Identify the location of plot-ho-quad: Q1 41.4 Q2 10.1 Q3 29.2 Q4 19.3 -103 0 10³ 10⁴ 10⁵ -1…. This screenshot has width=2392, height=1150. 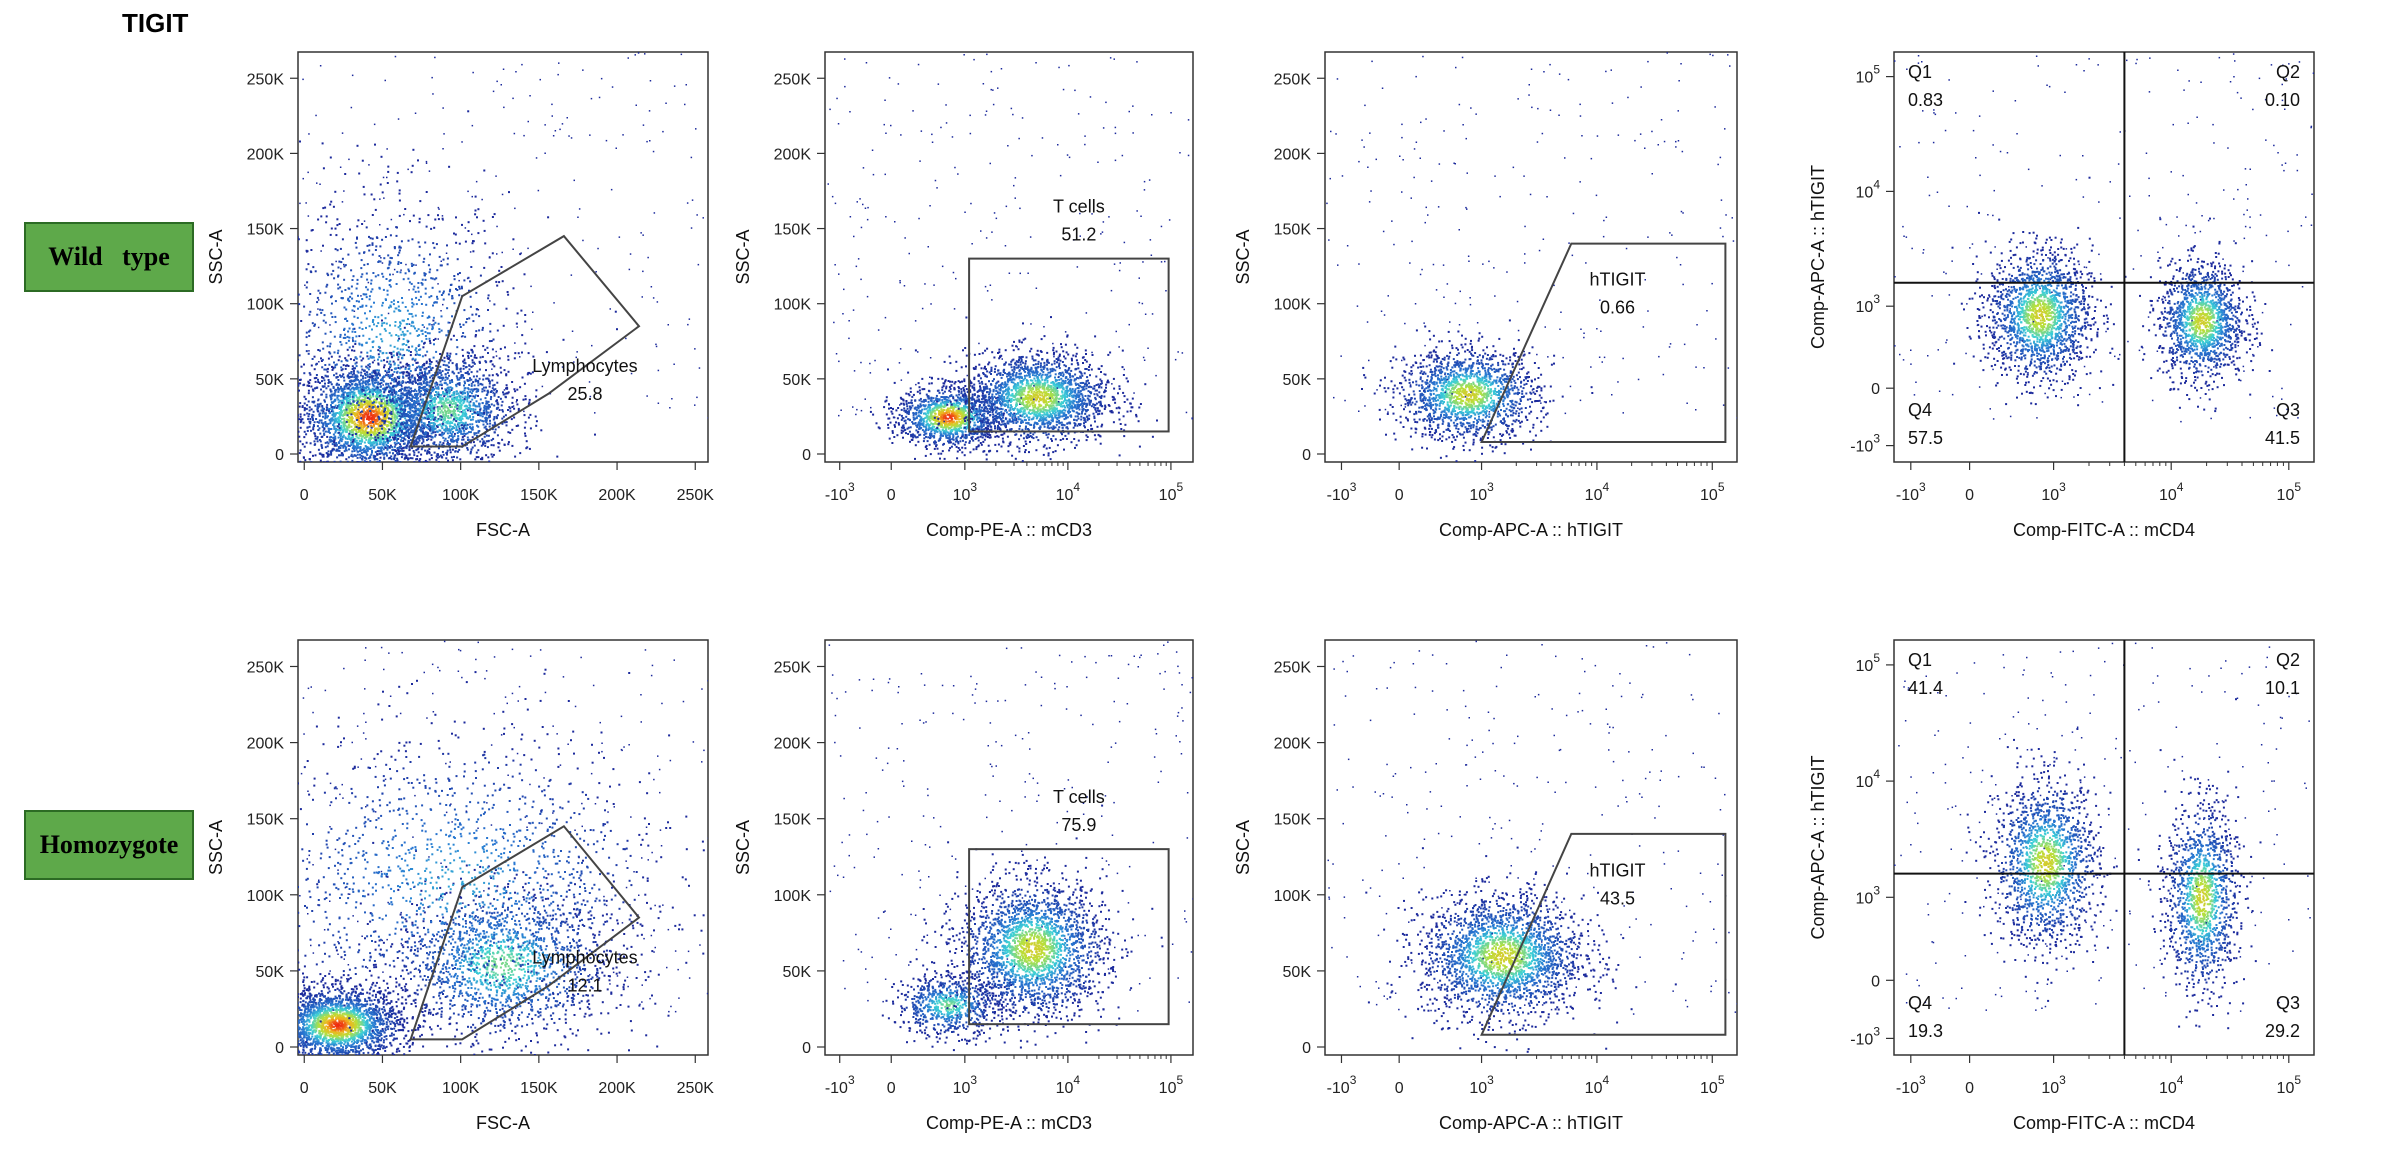
(2061, 886).